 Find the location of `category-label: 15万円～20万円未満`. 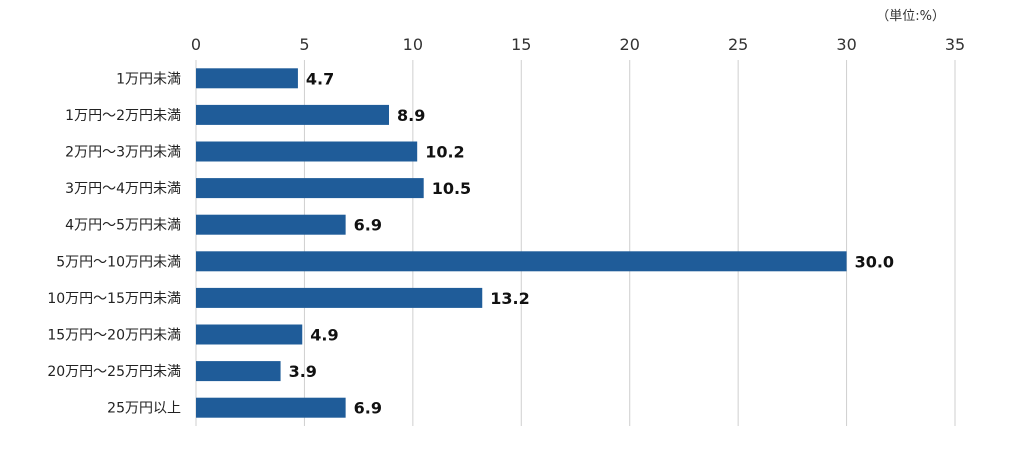

category-label: 15万円～20万円未満 is located at coordinates (114, 336).